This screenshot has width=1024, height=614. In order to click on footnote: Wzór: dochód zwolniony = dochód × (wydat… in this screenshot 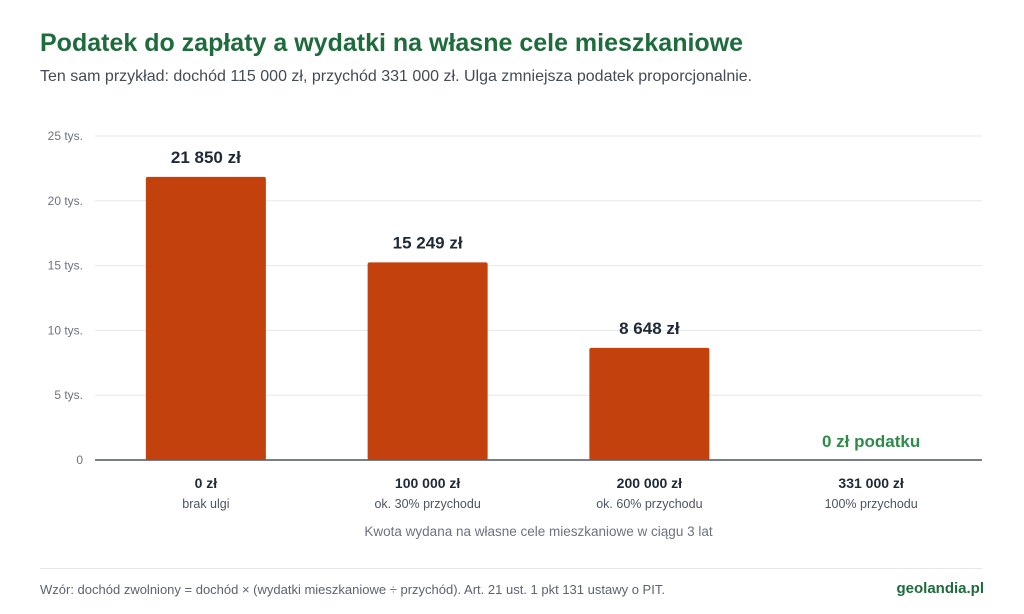, I will do `click(352, 589)`.